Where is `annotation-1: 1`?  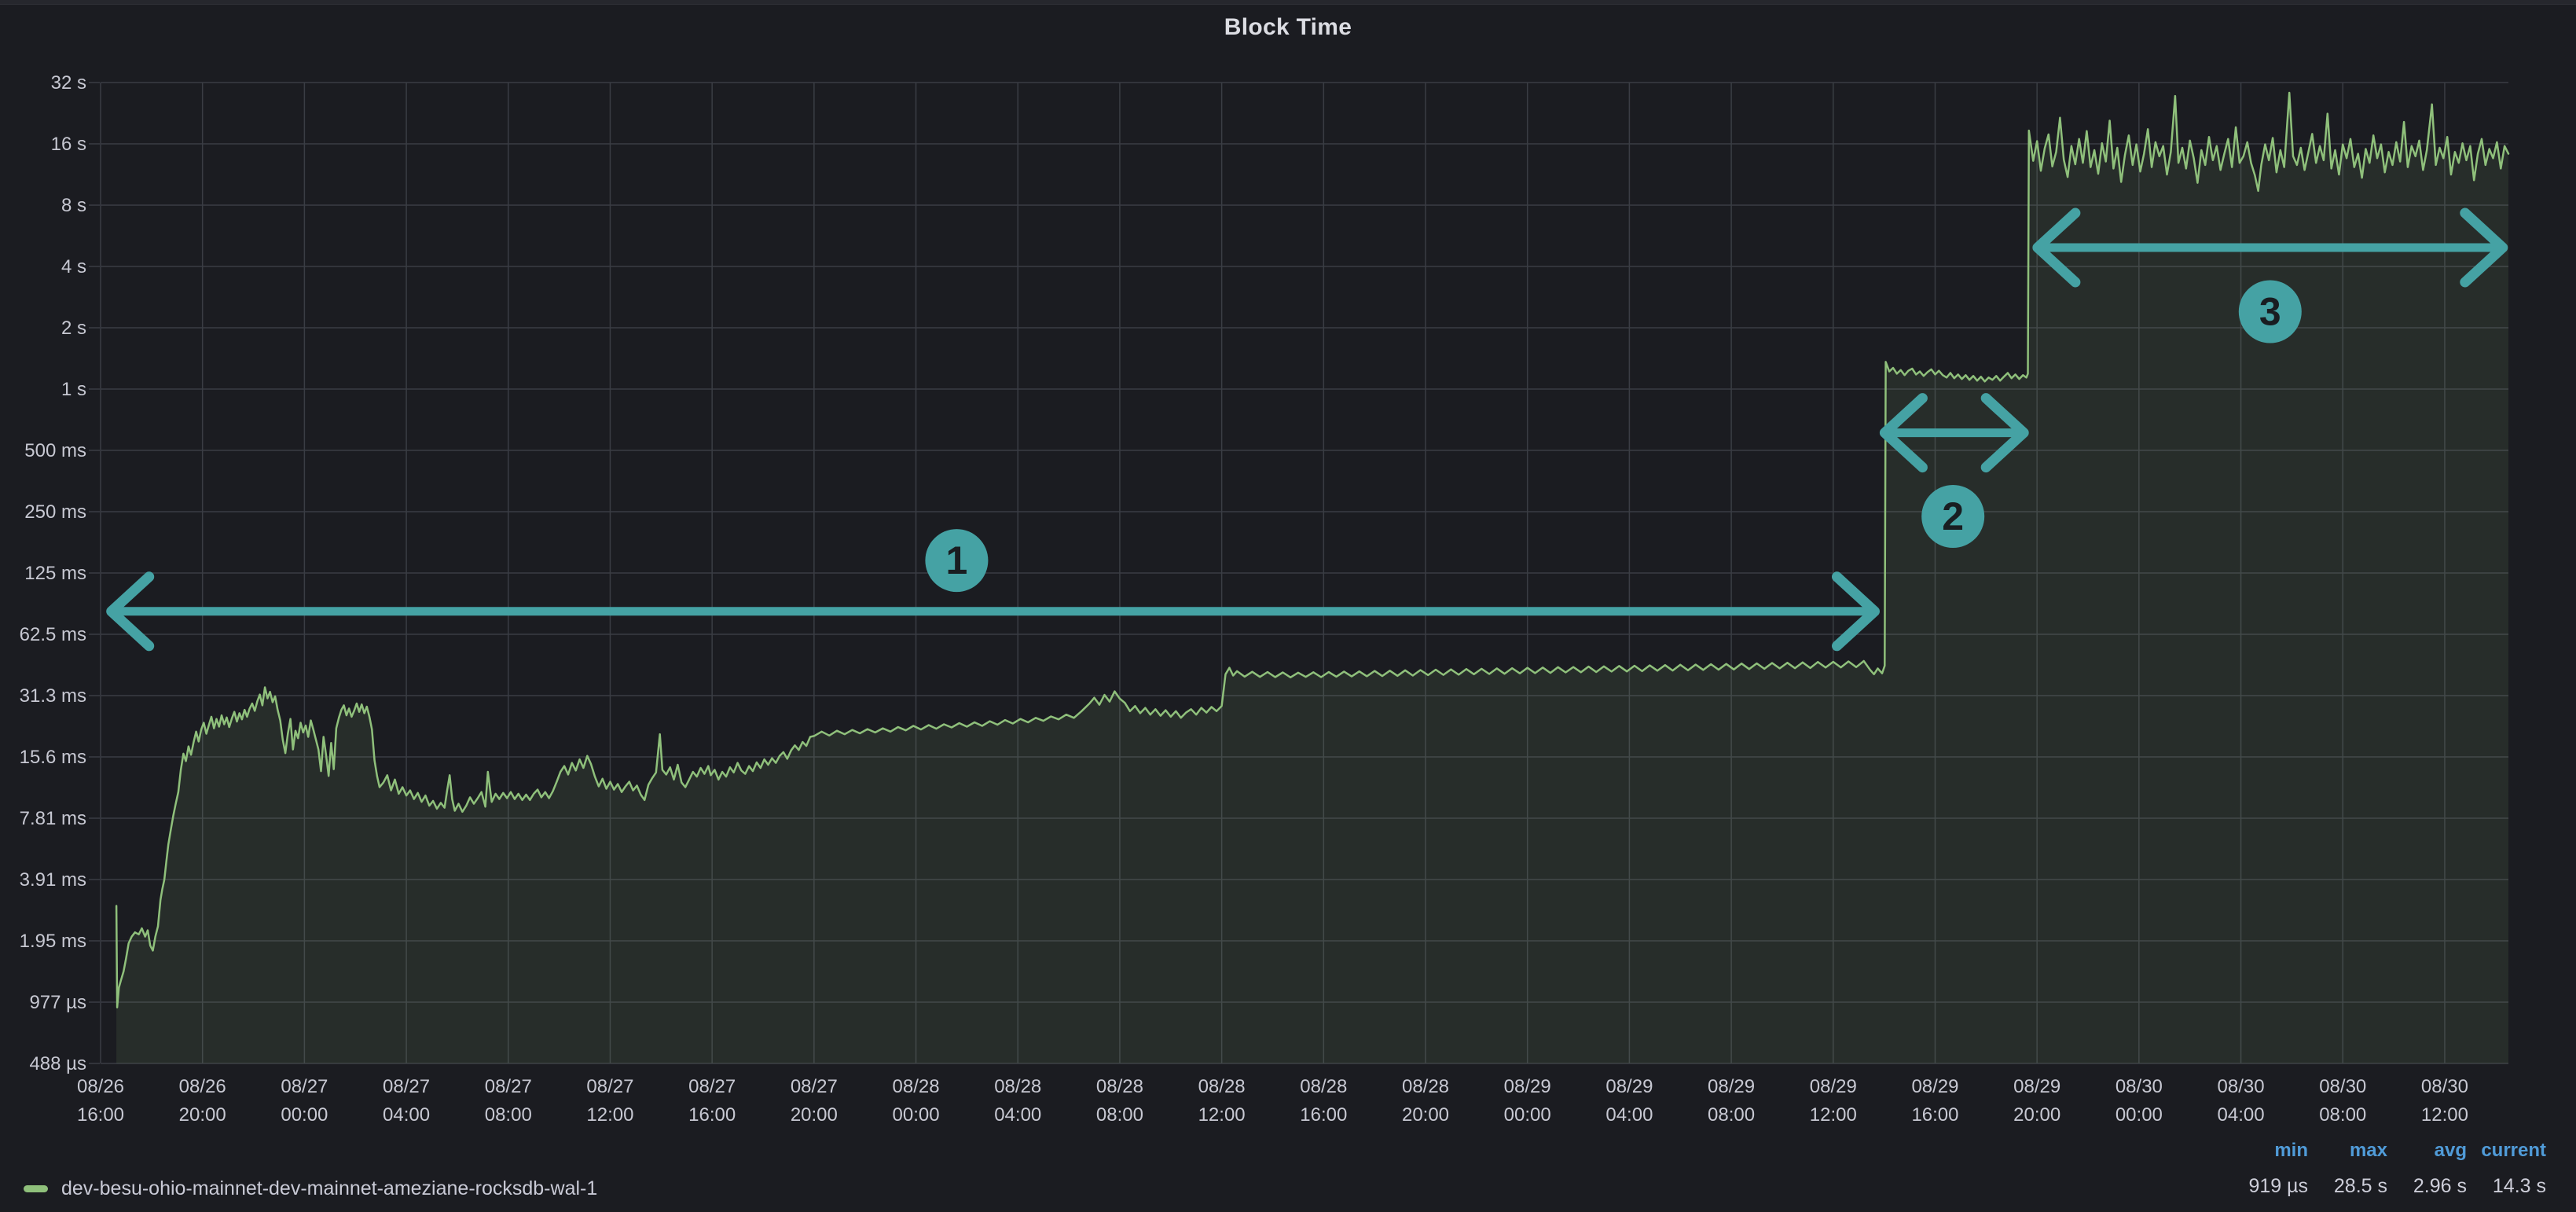
annotation-1: 1 is located at coordinates (993, 590).